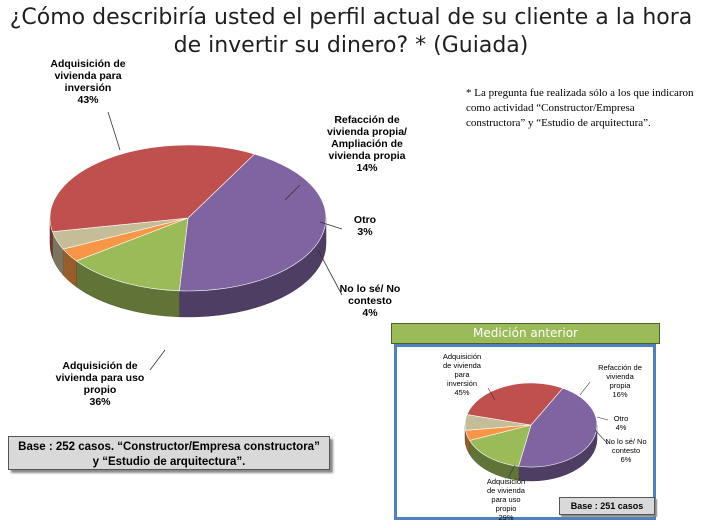  I want to click on main-slice-inversion, so click(252, 222).